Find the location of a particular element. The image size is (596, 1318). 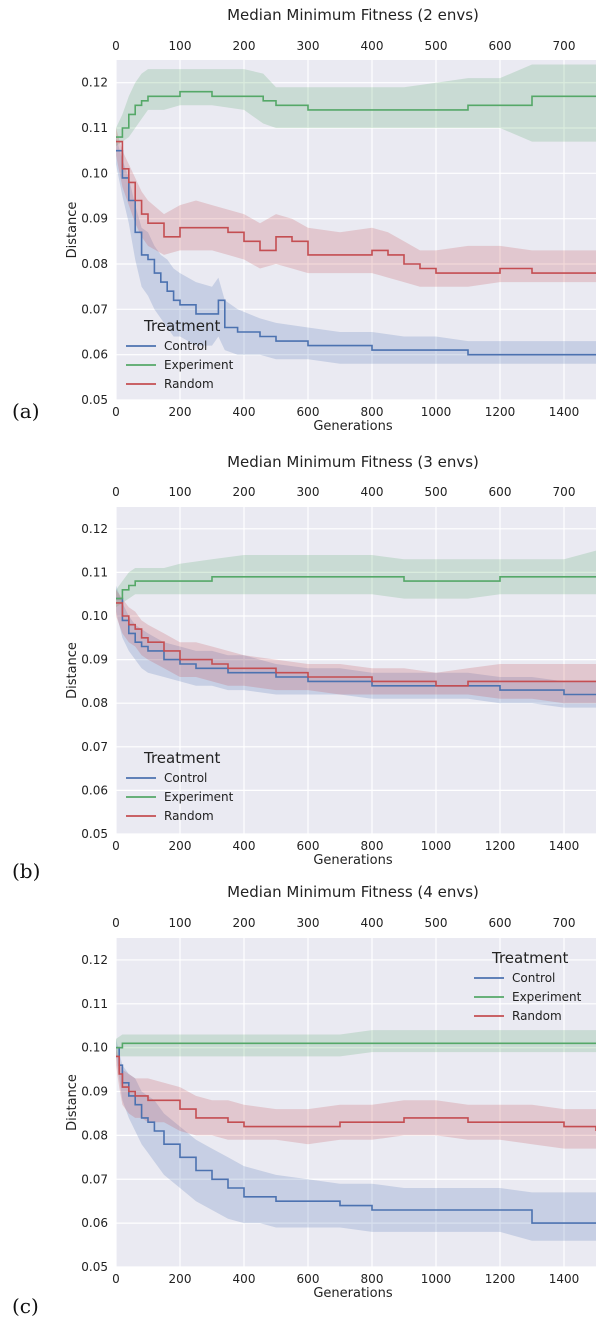

panel-letter: (c) is located at coordinates (25, 1306).